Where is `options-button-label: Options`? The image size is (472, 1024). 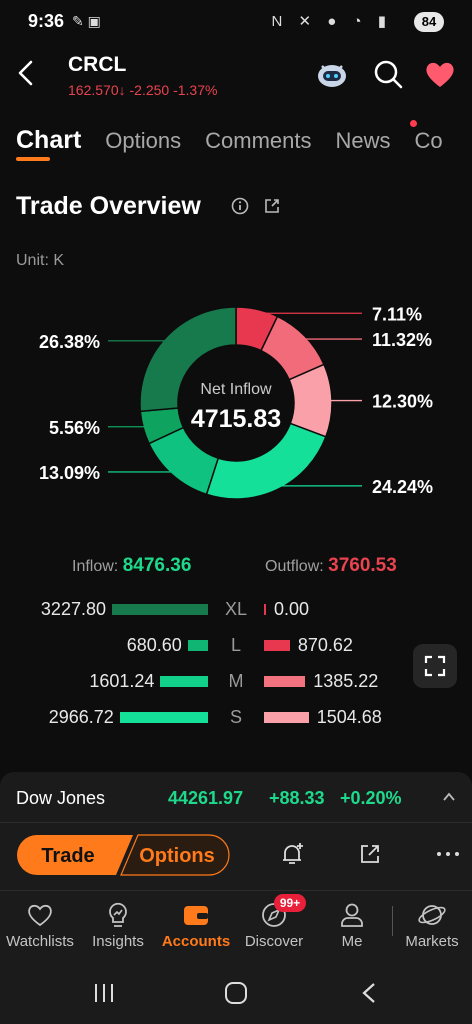
options-button-label: Options is located at coordinates (177, 856).